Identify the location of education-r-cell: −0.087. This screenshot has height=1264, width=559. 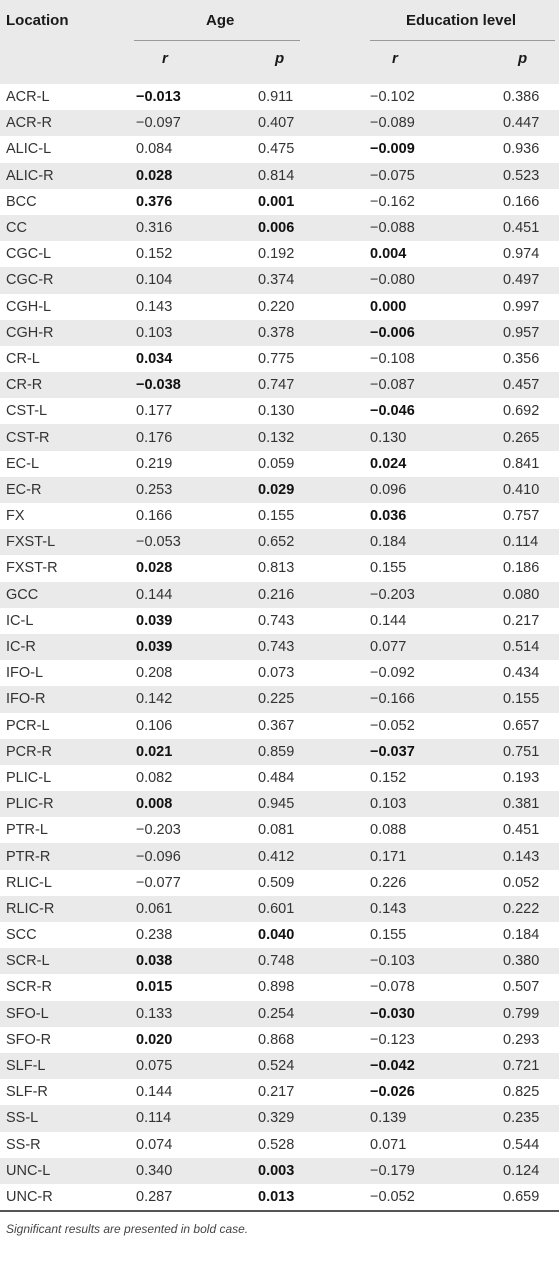
(392, 385).